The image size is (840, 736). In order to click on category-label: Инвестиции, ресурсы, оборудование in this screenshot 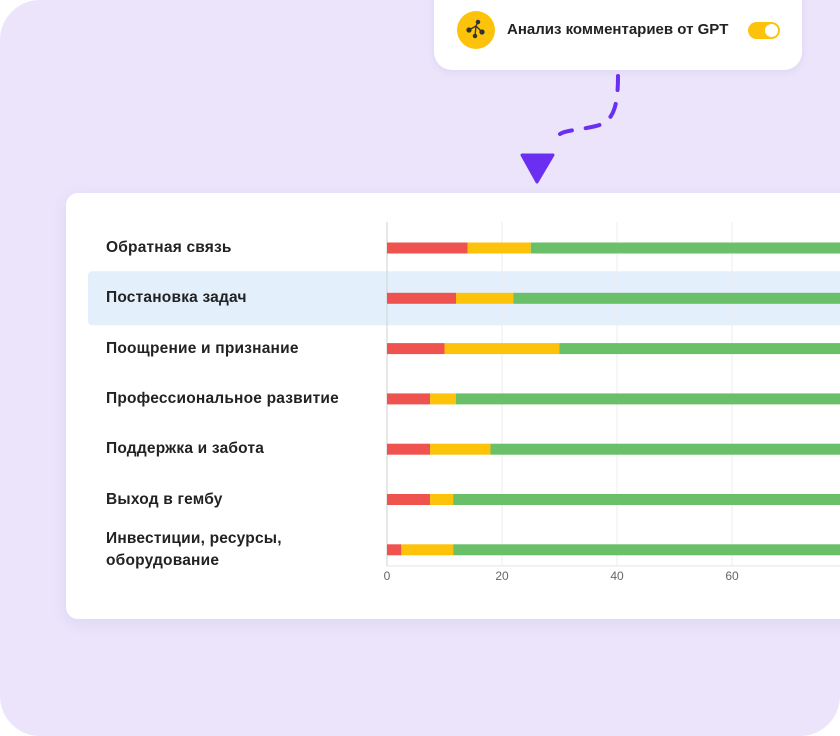, I will do `click(194, 549)`.